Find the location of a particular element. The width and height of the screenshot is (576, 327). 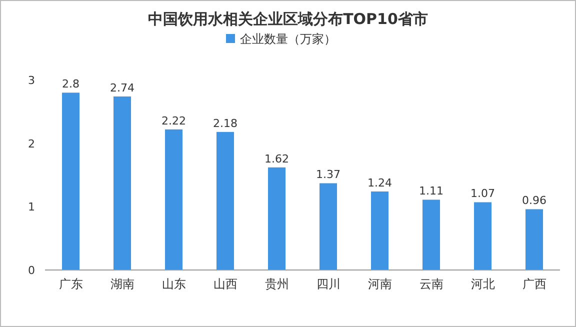

data-label: 2.74 is located at coordinates (122, 87).